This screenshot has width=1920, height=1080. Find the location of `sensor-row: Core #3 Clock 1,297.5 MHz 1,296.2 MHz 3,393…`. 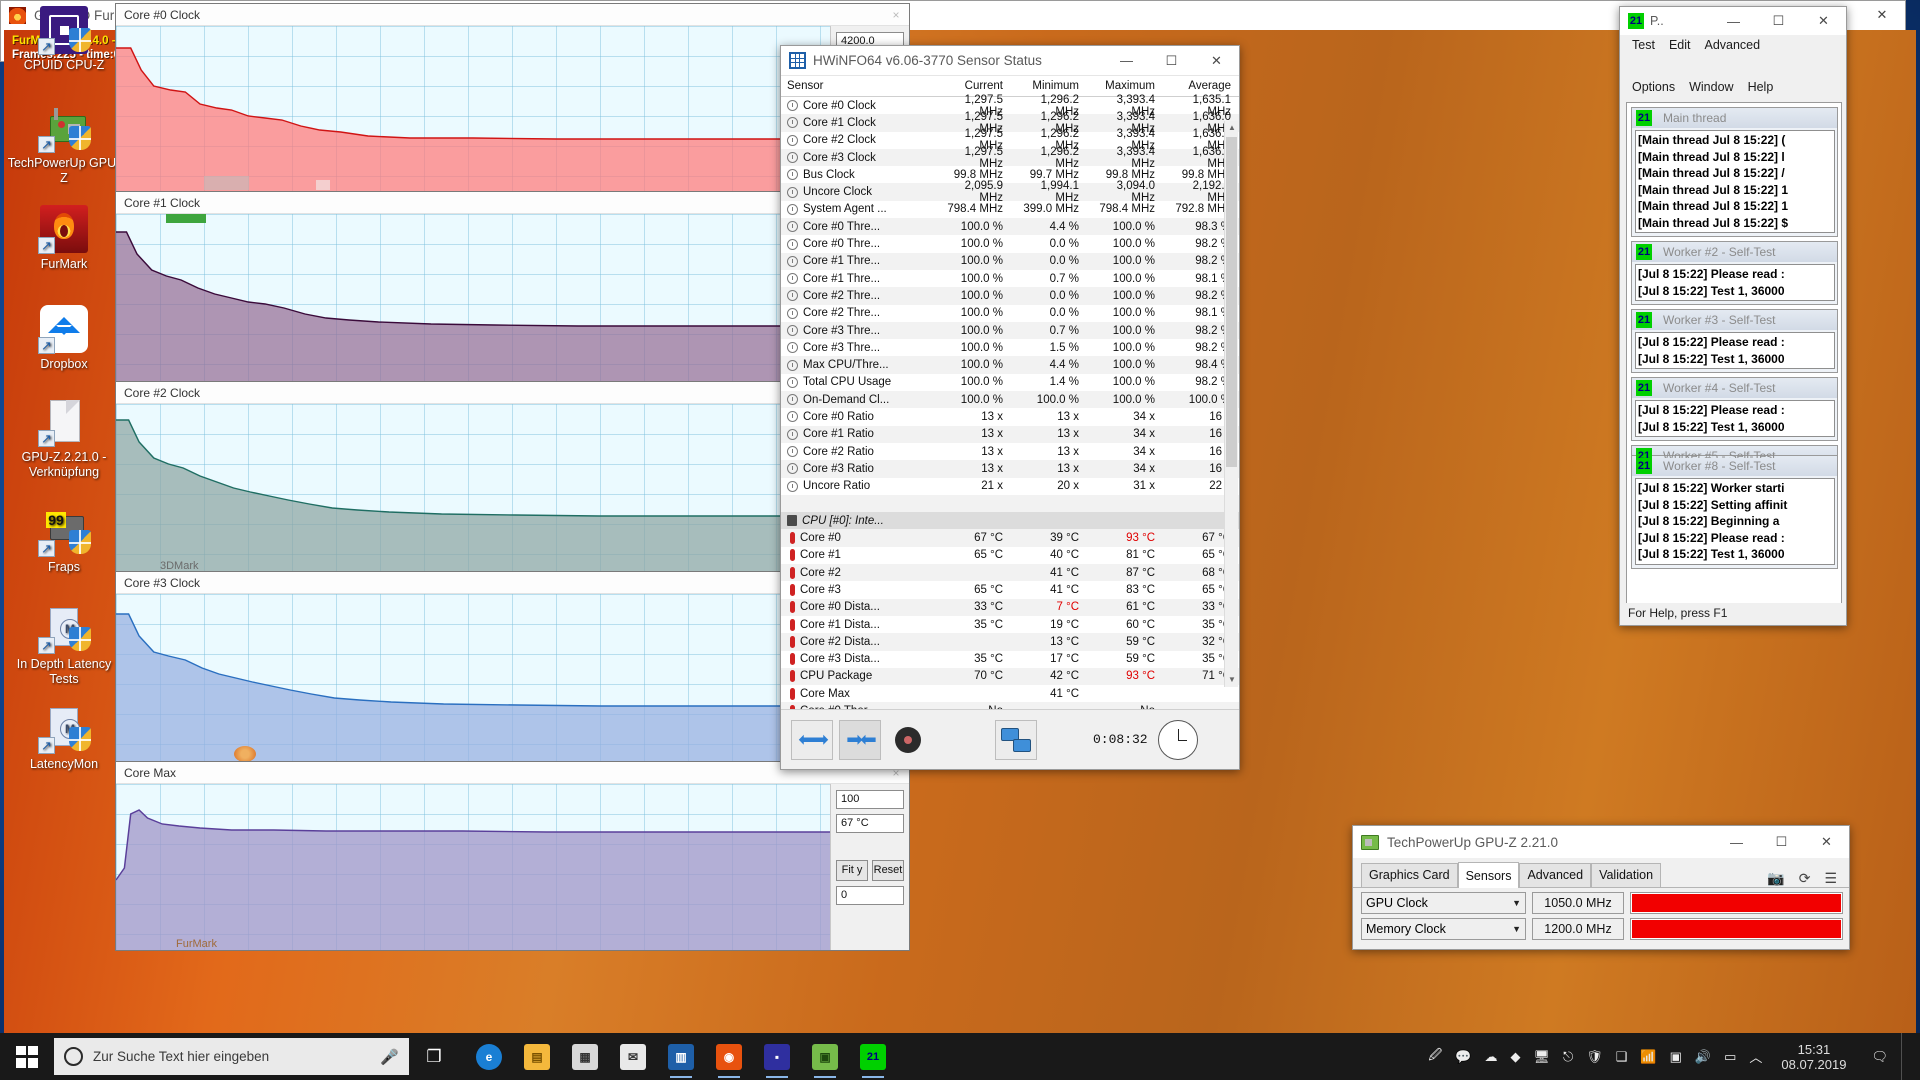

sensor-row: Core #3 Clock 1,297.5 MHz 1,296.2 MHz 3,393… is located at coordinates (1010, 158).